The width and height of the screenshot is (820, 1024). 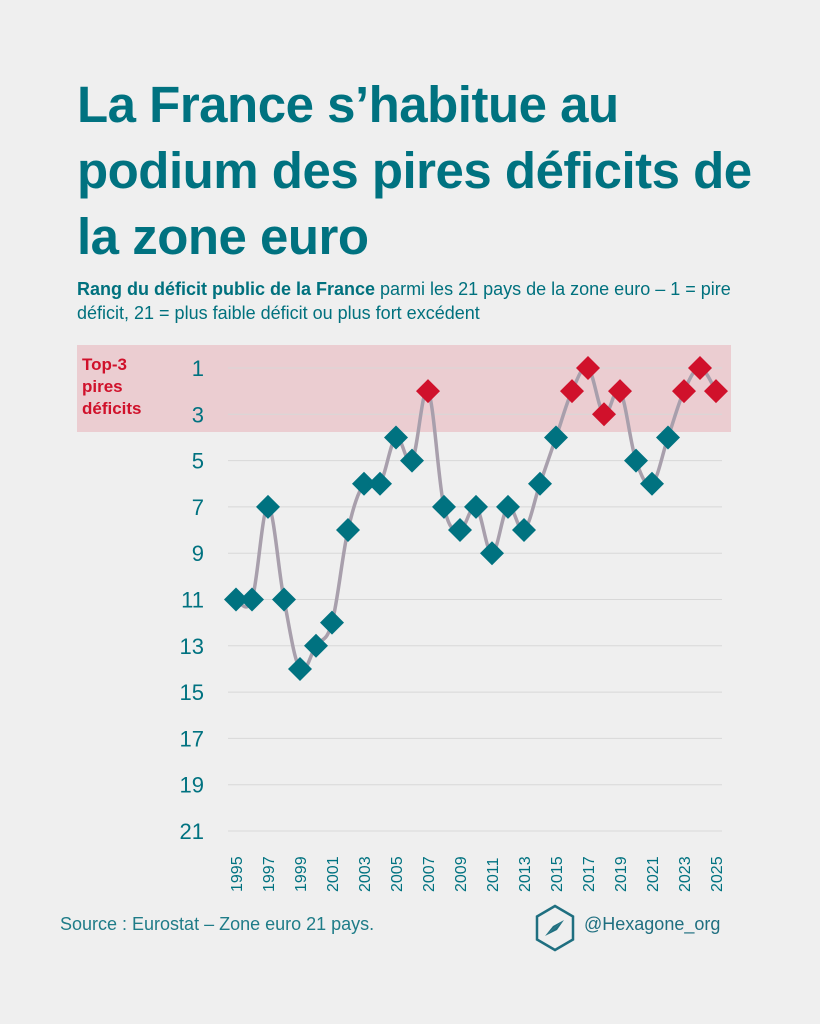 I want to click on data-point-2013, so click(x=524, y=530).